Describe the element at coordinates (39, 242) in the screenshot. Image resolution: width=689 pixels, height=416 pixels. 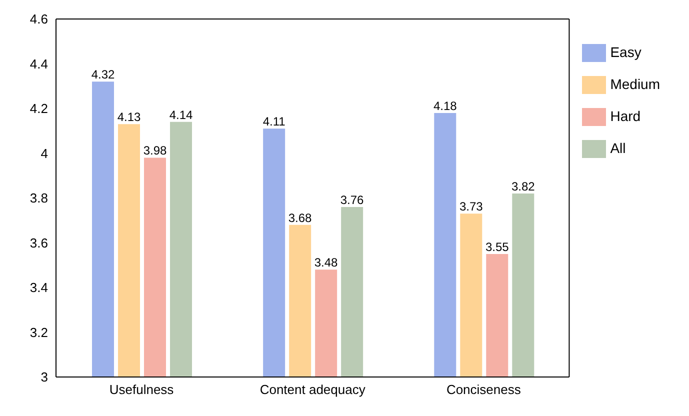
I see `y-tick-label: 3.6` at that location.